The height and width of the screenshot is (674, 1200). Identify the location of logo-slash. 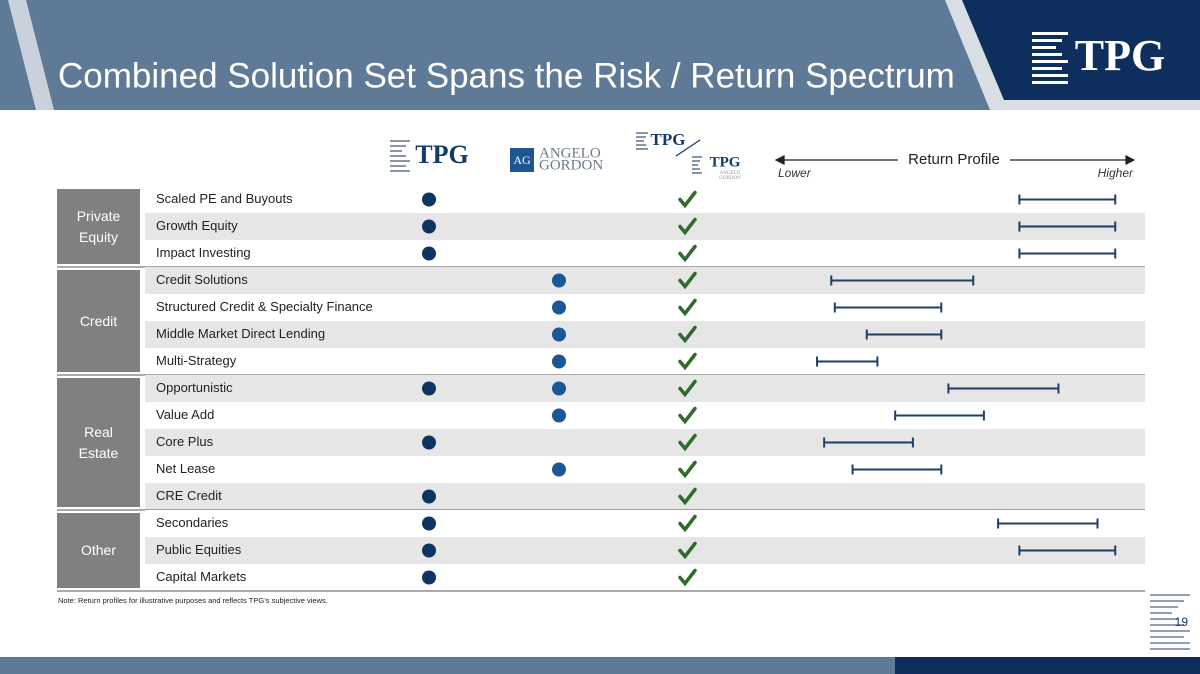
(688, 148).